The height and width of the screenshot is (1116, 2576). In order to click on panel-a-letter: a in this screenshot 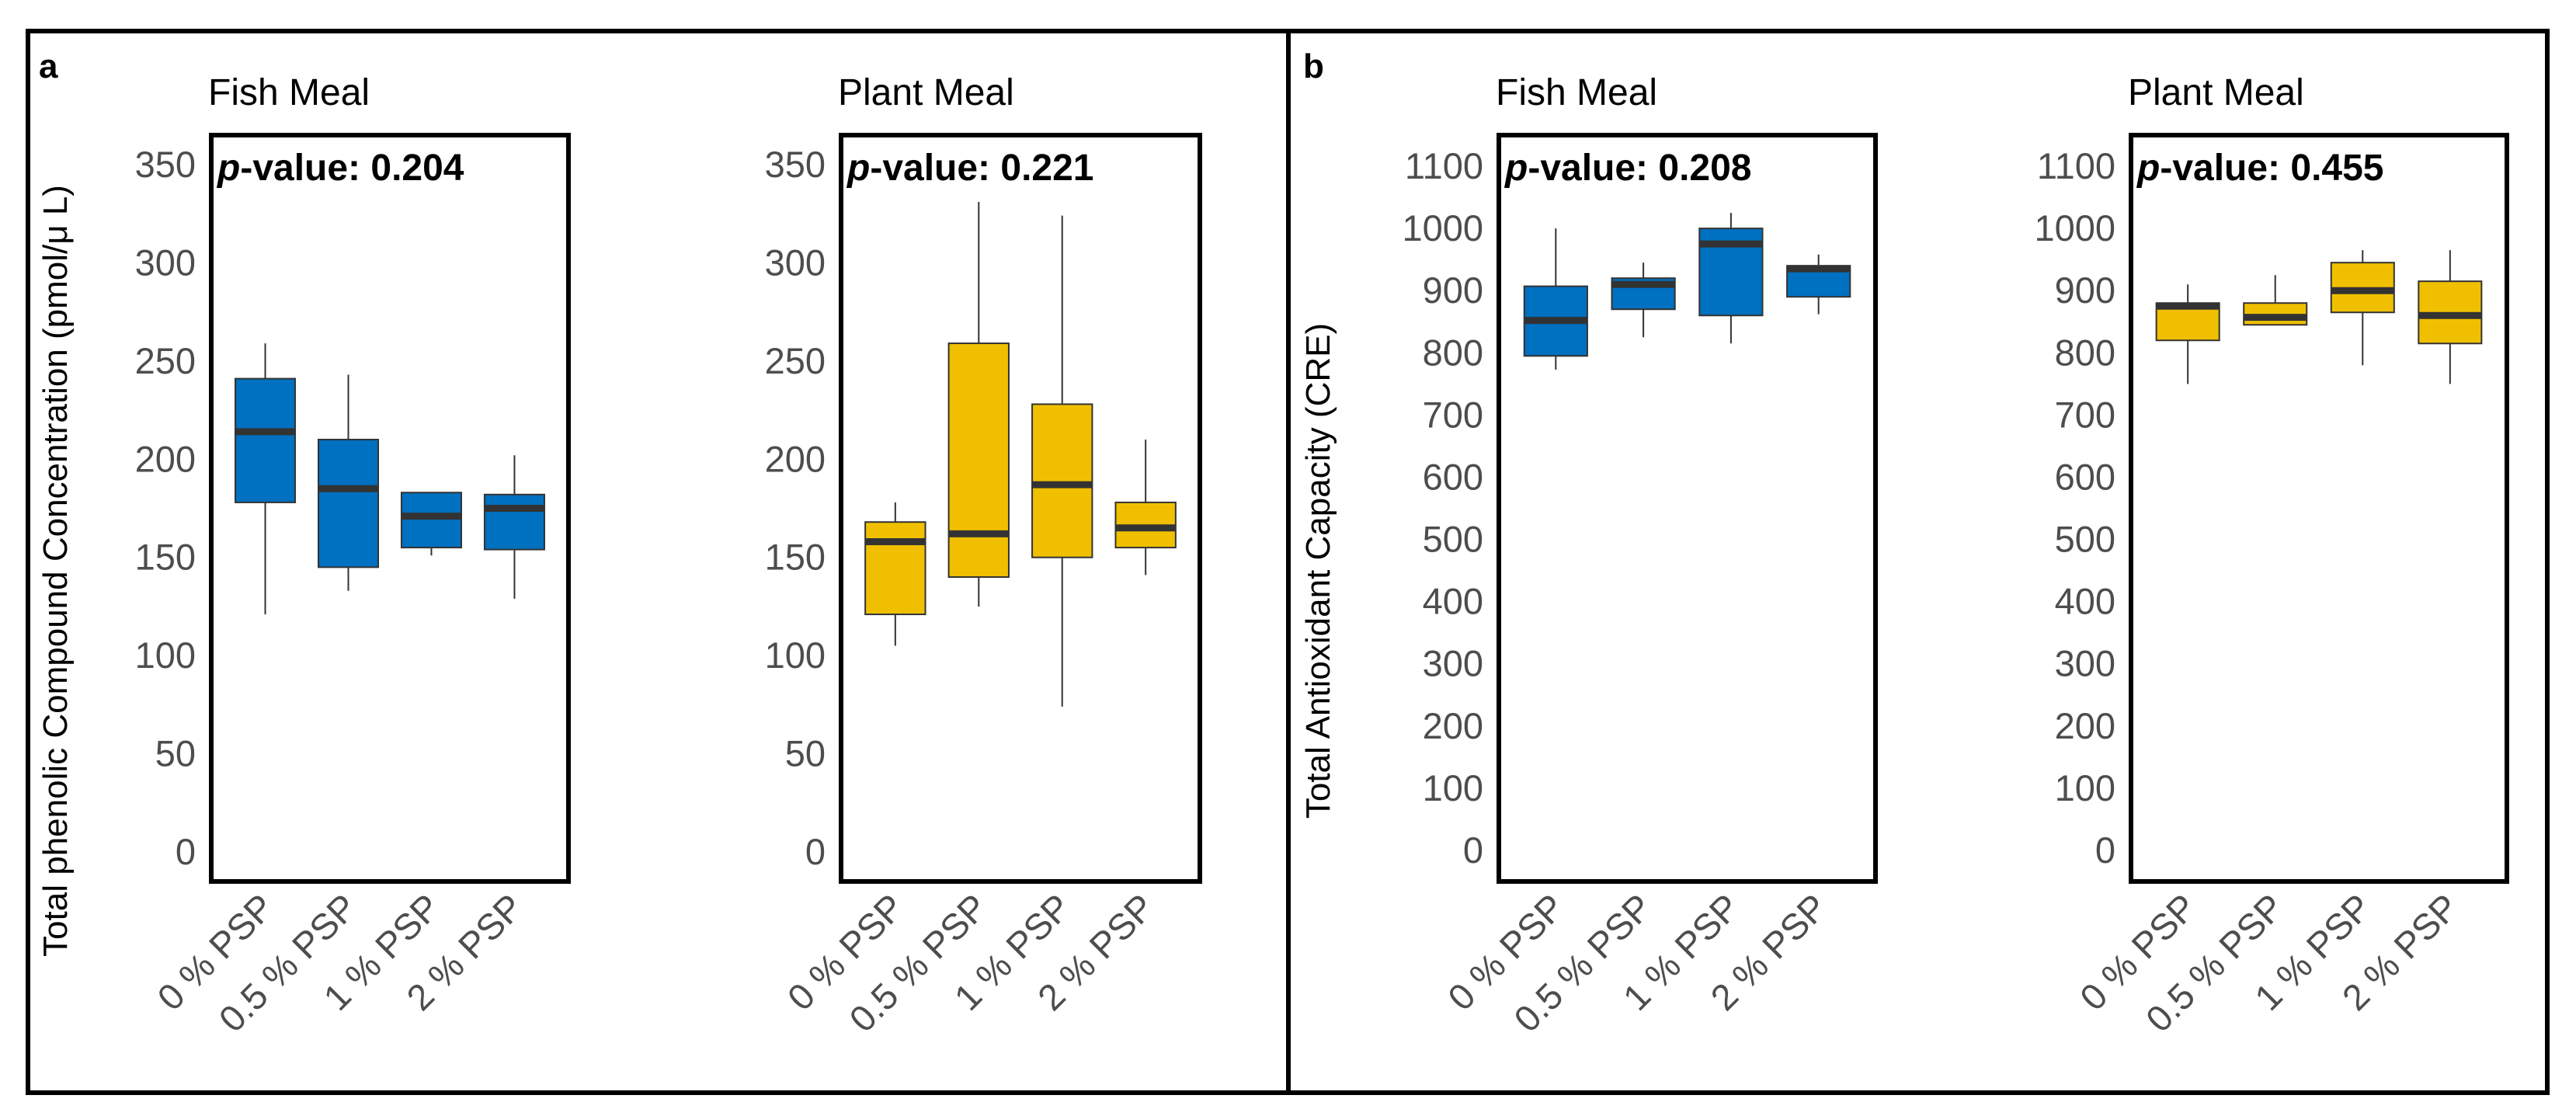, I will do `click(48, 66)`.